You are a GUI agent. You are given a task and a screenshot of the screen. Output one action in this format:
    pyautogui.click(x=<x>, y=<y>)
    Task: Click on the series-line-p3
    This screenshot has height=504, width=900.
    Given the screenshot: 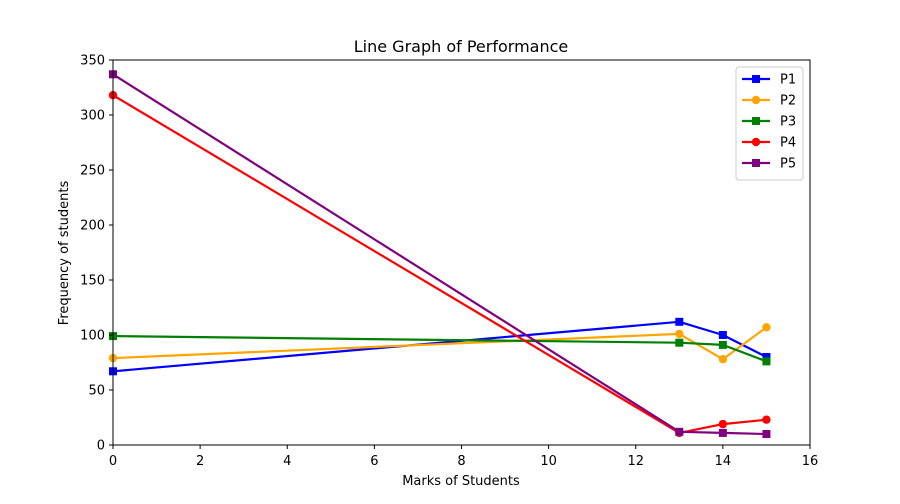 What is the action you would take?
    pyautogui.click(x=439, y=348)
    